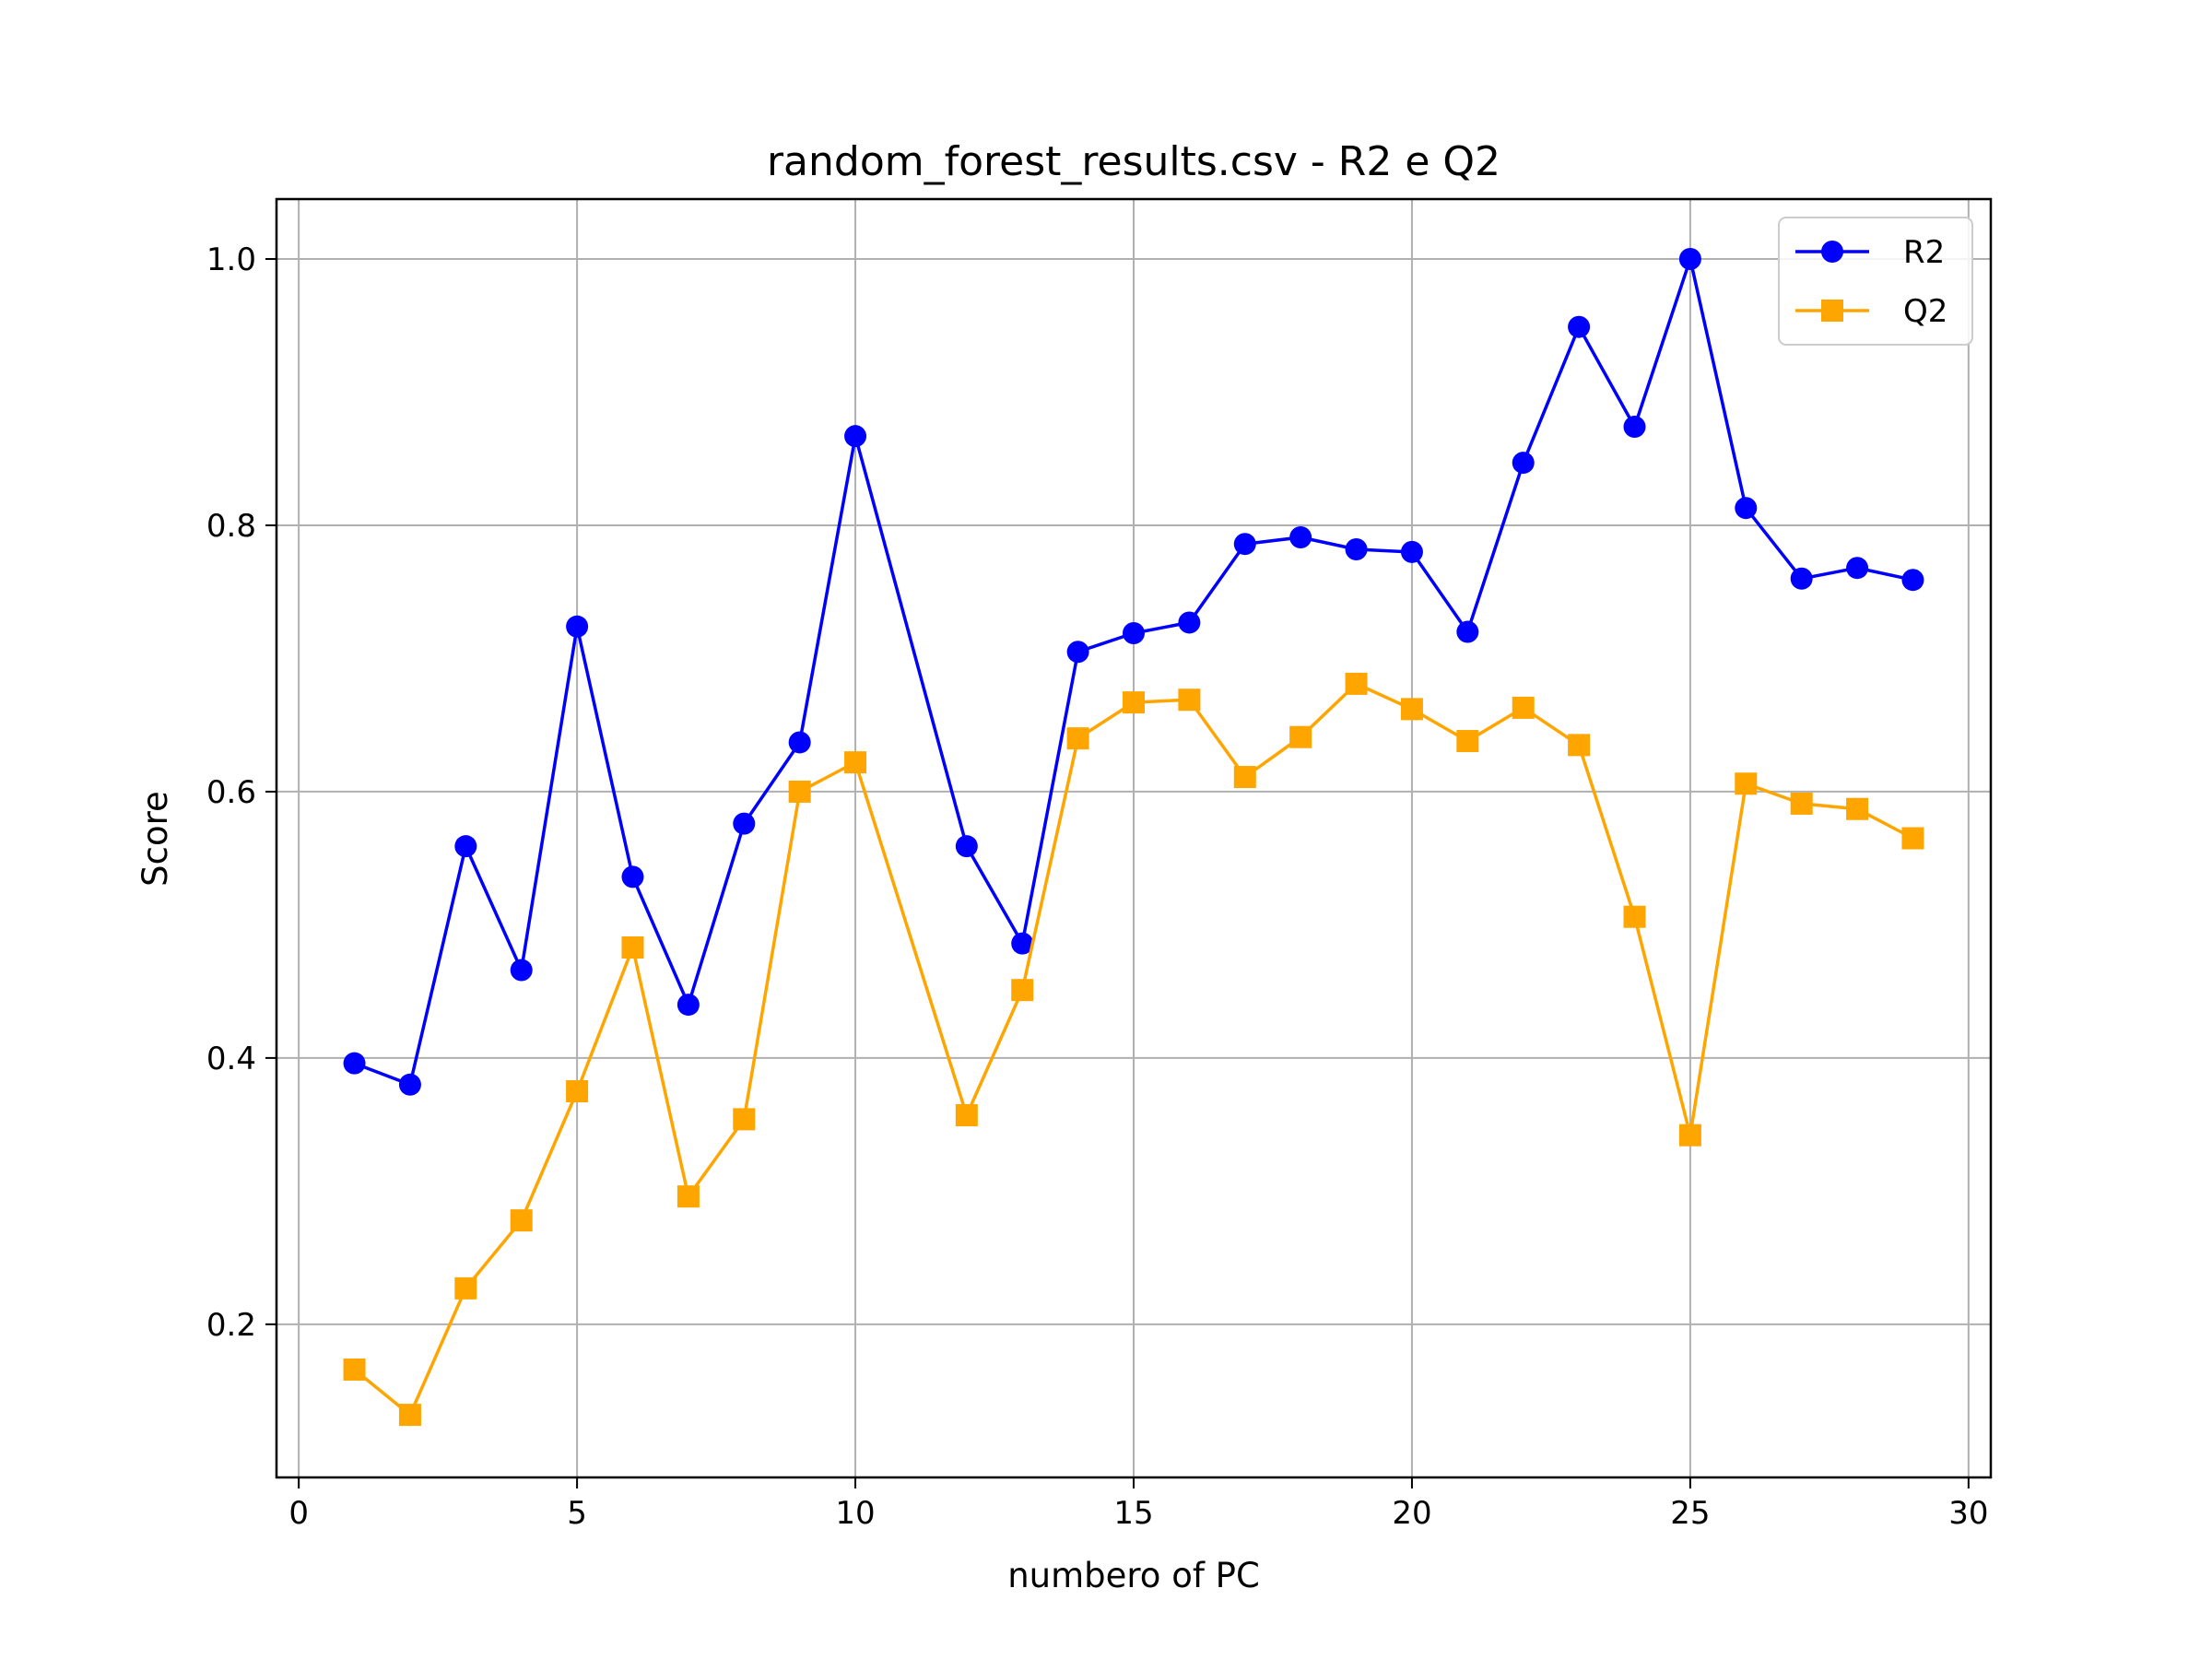 The width and height of the screenshot is (2212, 1659). I want to click on x-axis-label: numbero of PC, so click(1133, 1575).